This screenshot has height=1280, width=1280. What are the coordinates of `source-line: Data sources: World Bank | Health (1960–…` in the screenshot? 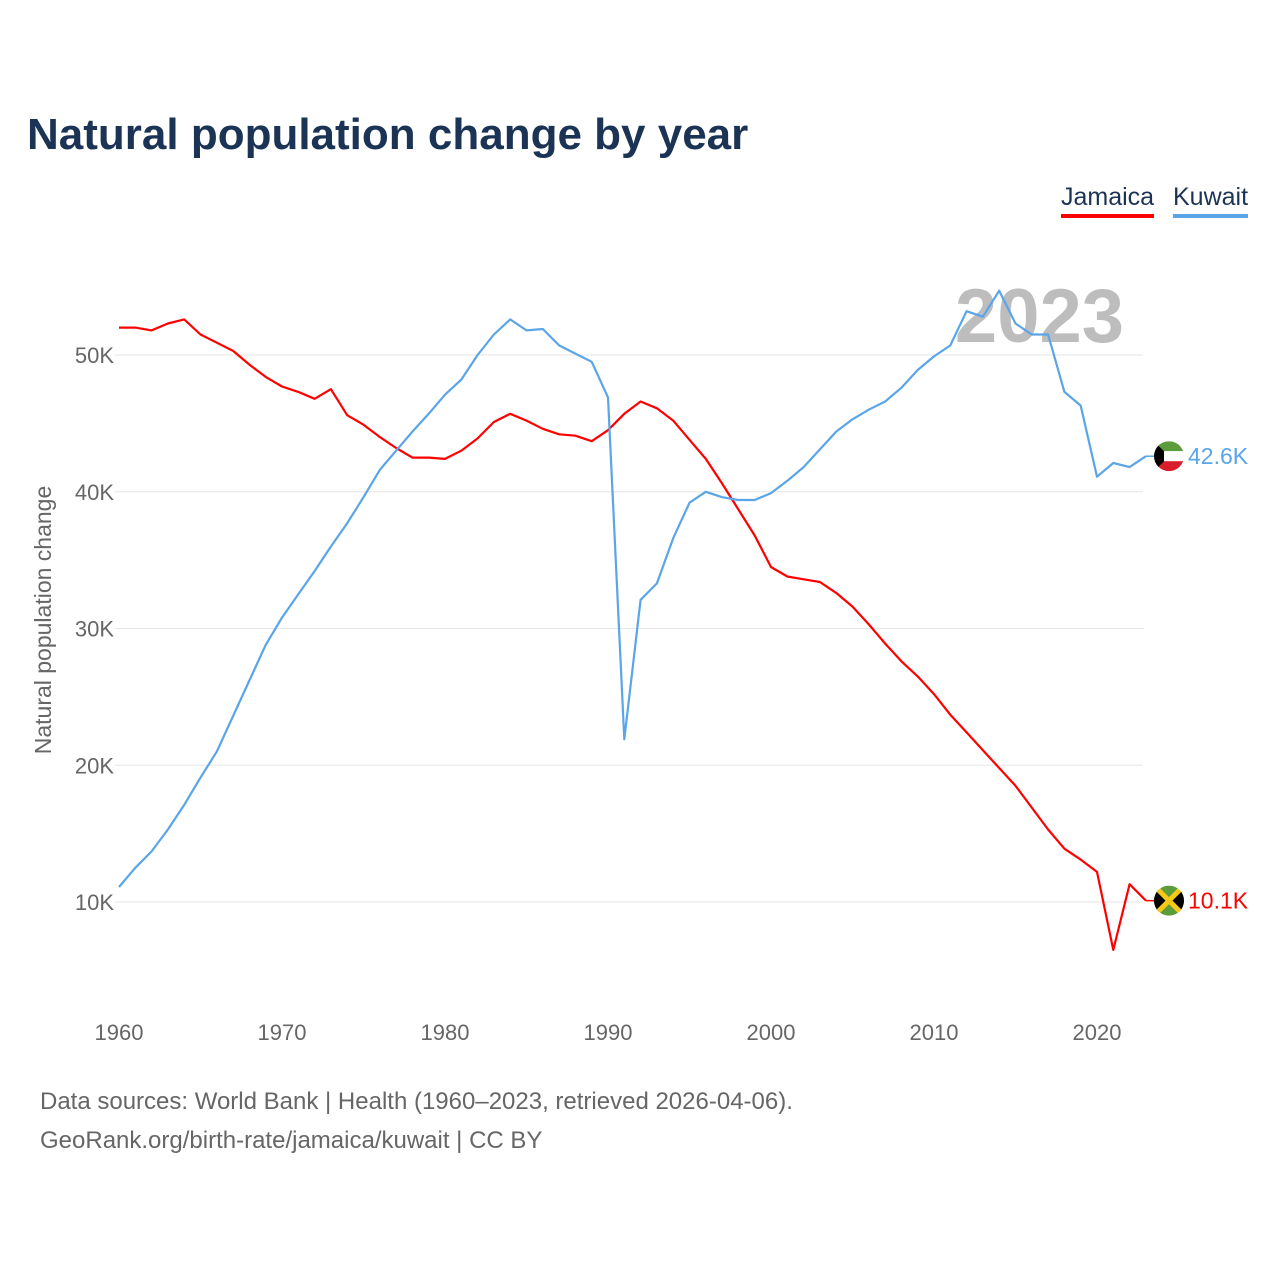 It's located at (416, 1101).